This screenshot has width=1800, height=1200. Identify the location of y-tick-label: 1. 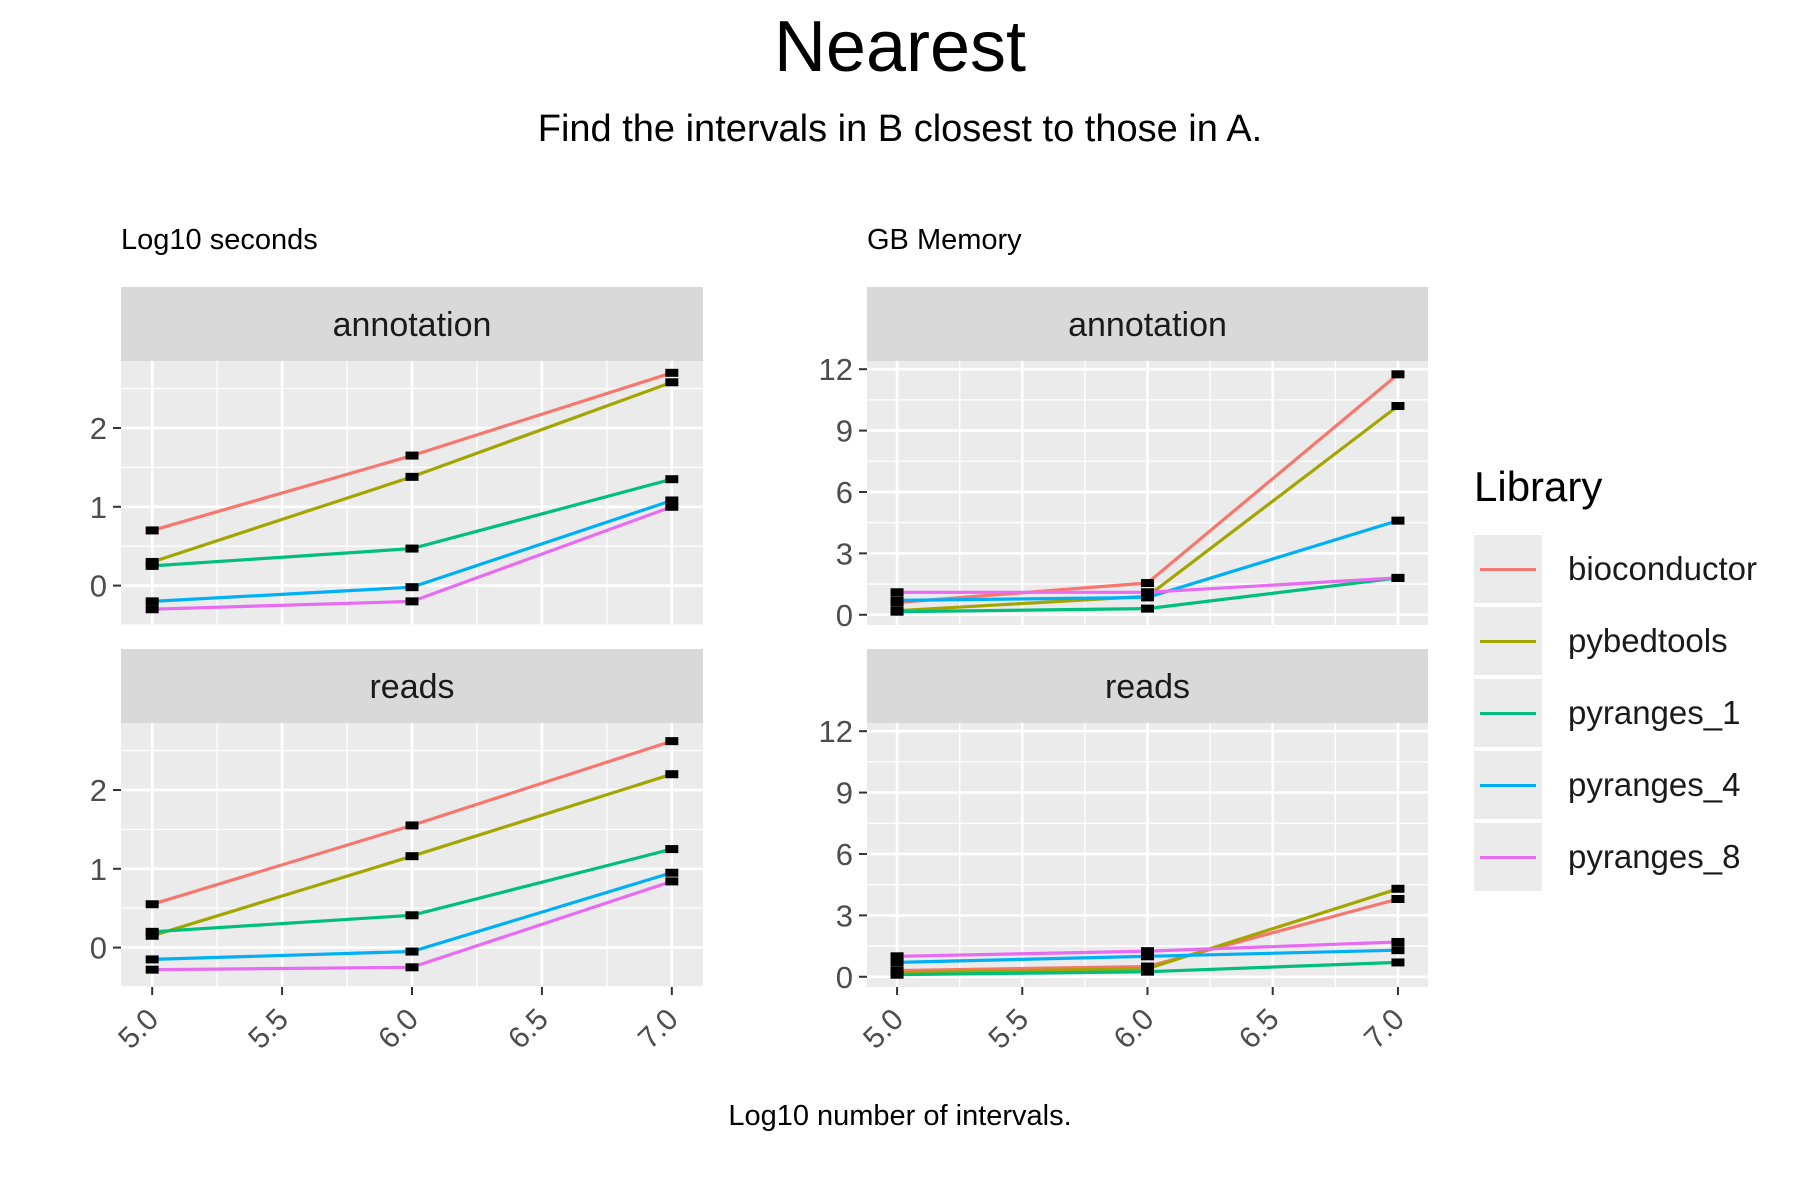
(98, 869).